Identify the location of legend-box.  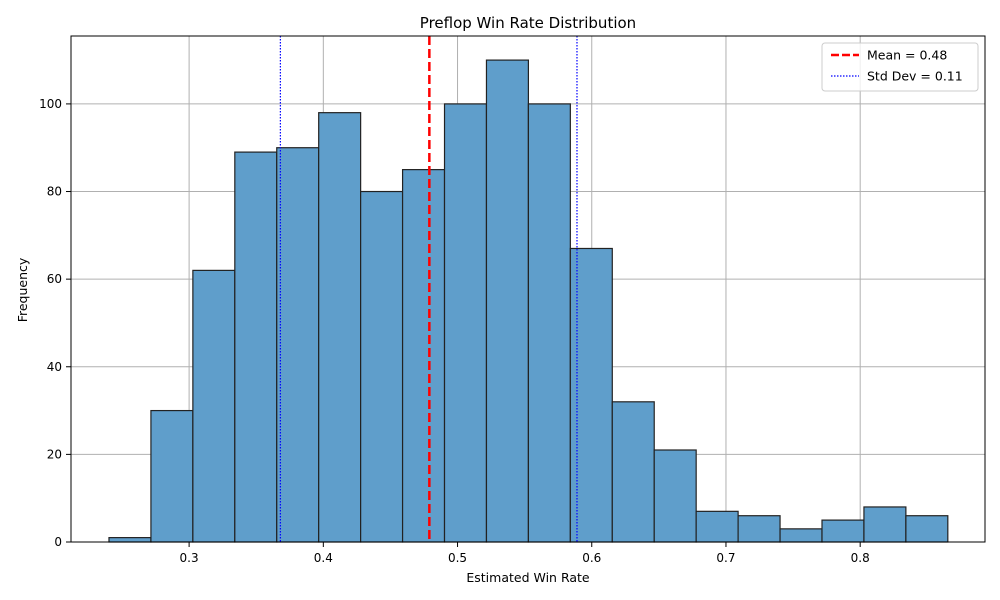
(900, 67).